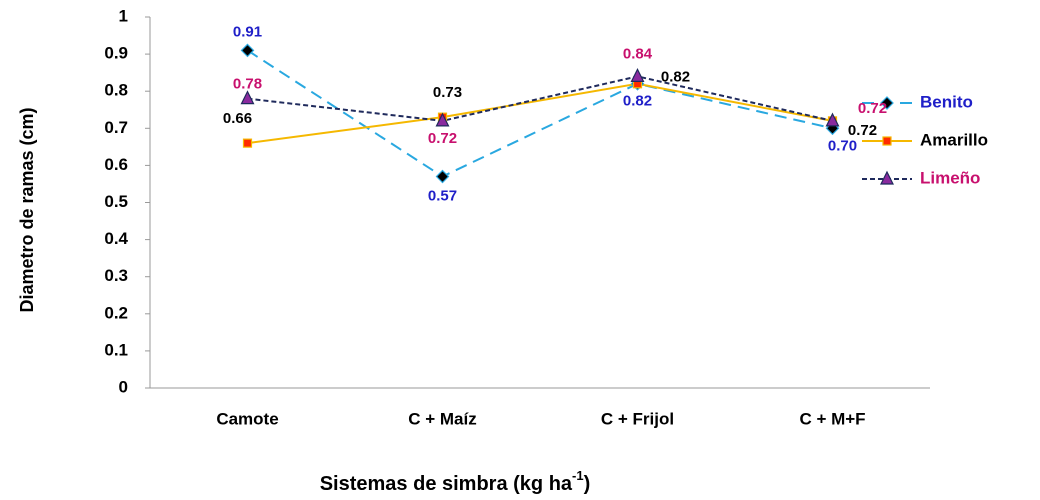  What do you see at coordinates (442, 418) in the screenshot?
I see `x-tick-label: C + Maíz` at bounding box center [442, 418].